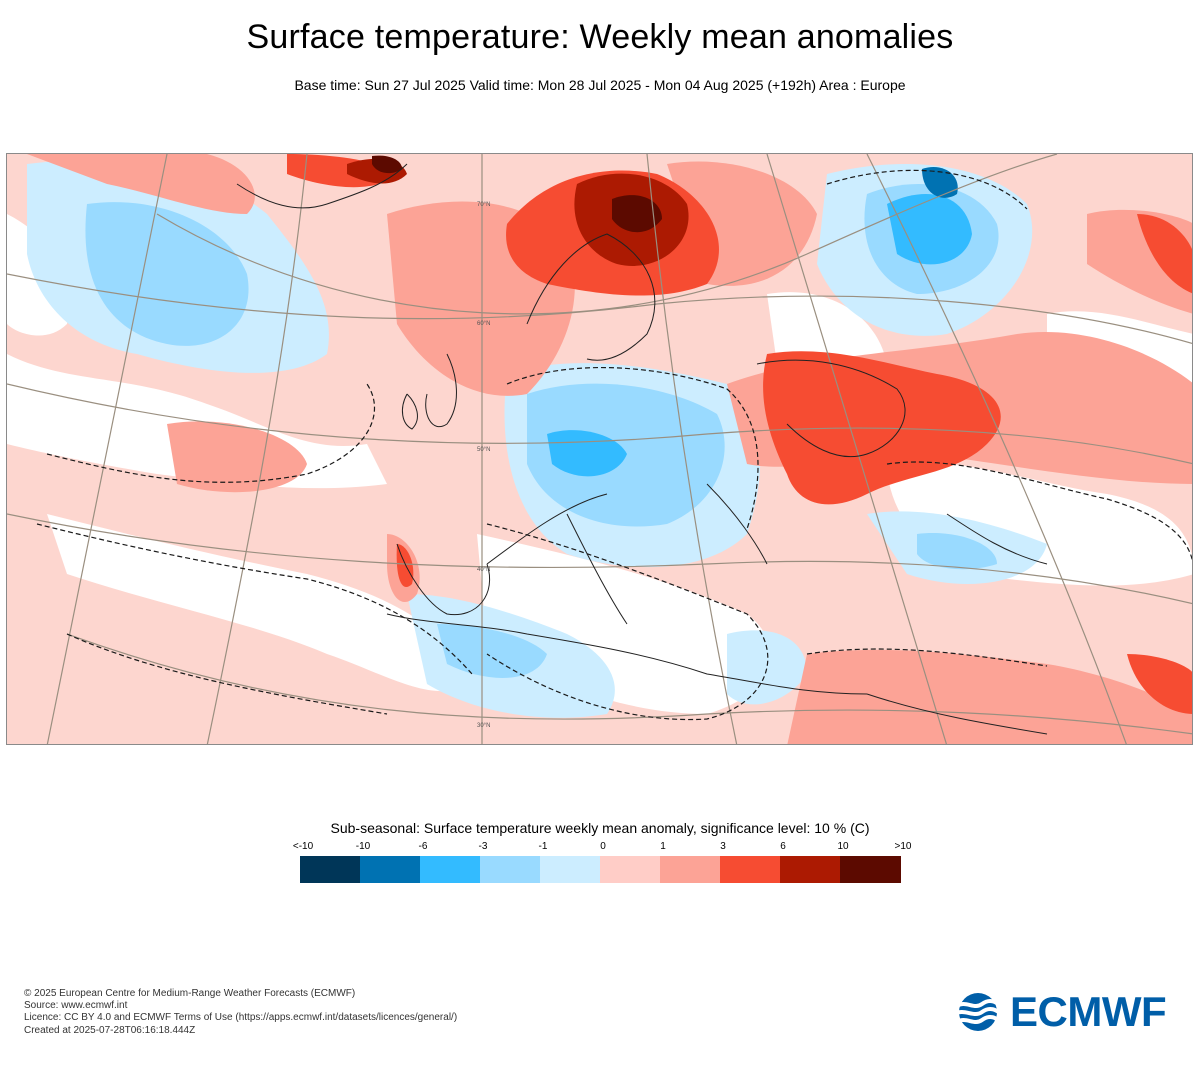 This screenshot has width=1200, height=1080. What do you see at coordinates (483, 205) in the screenshot?
I see `label-70n: 70°N` at bounding box center [483, 205].